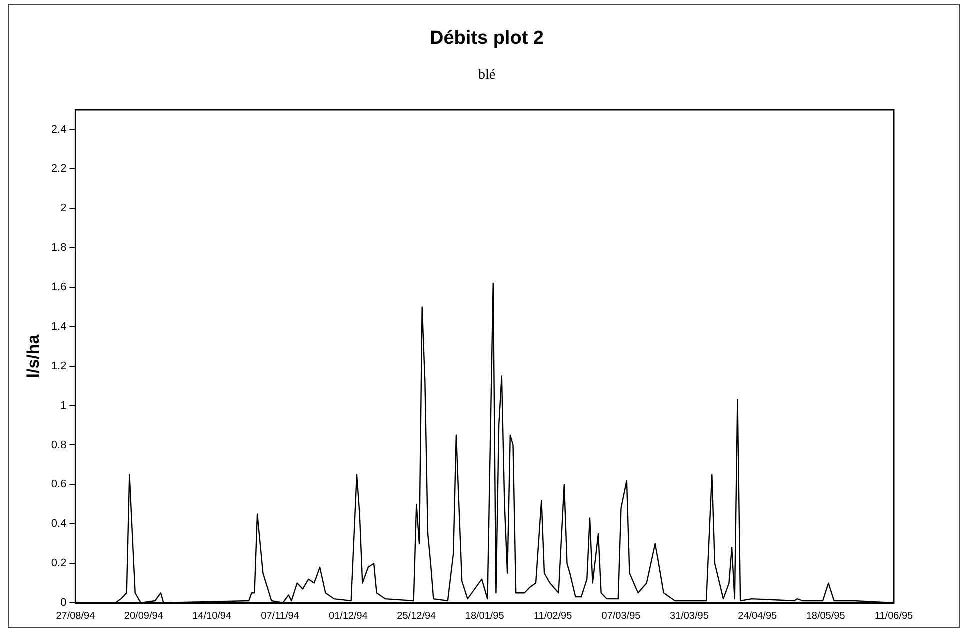  What do you see at coordinates (59, 564) in the screenshot?
I see `y-tick-label: 0.2` at bounding box center [59, 564].